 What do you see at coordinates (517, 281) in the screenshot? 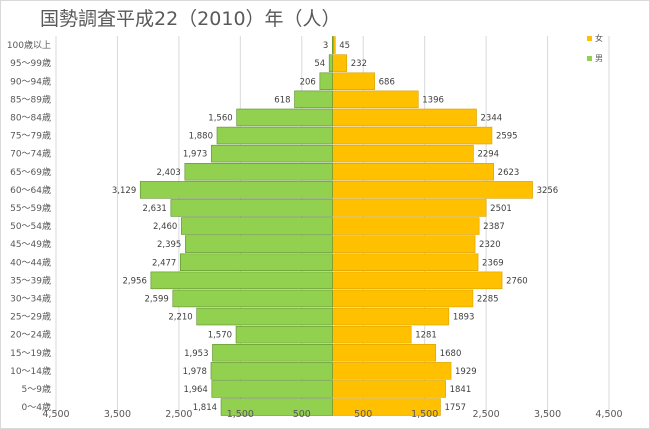
I see `label-female-13: 2760` at bounding box center [517, 281].